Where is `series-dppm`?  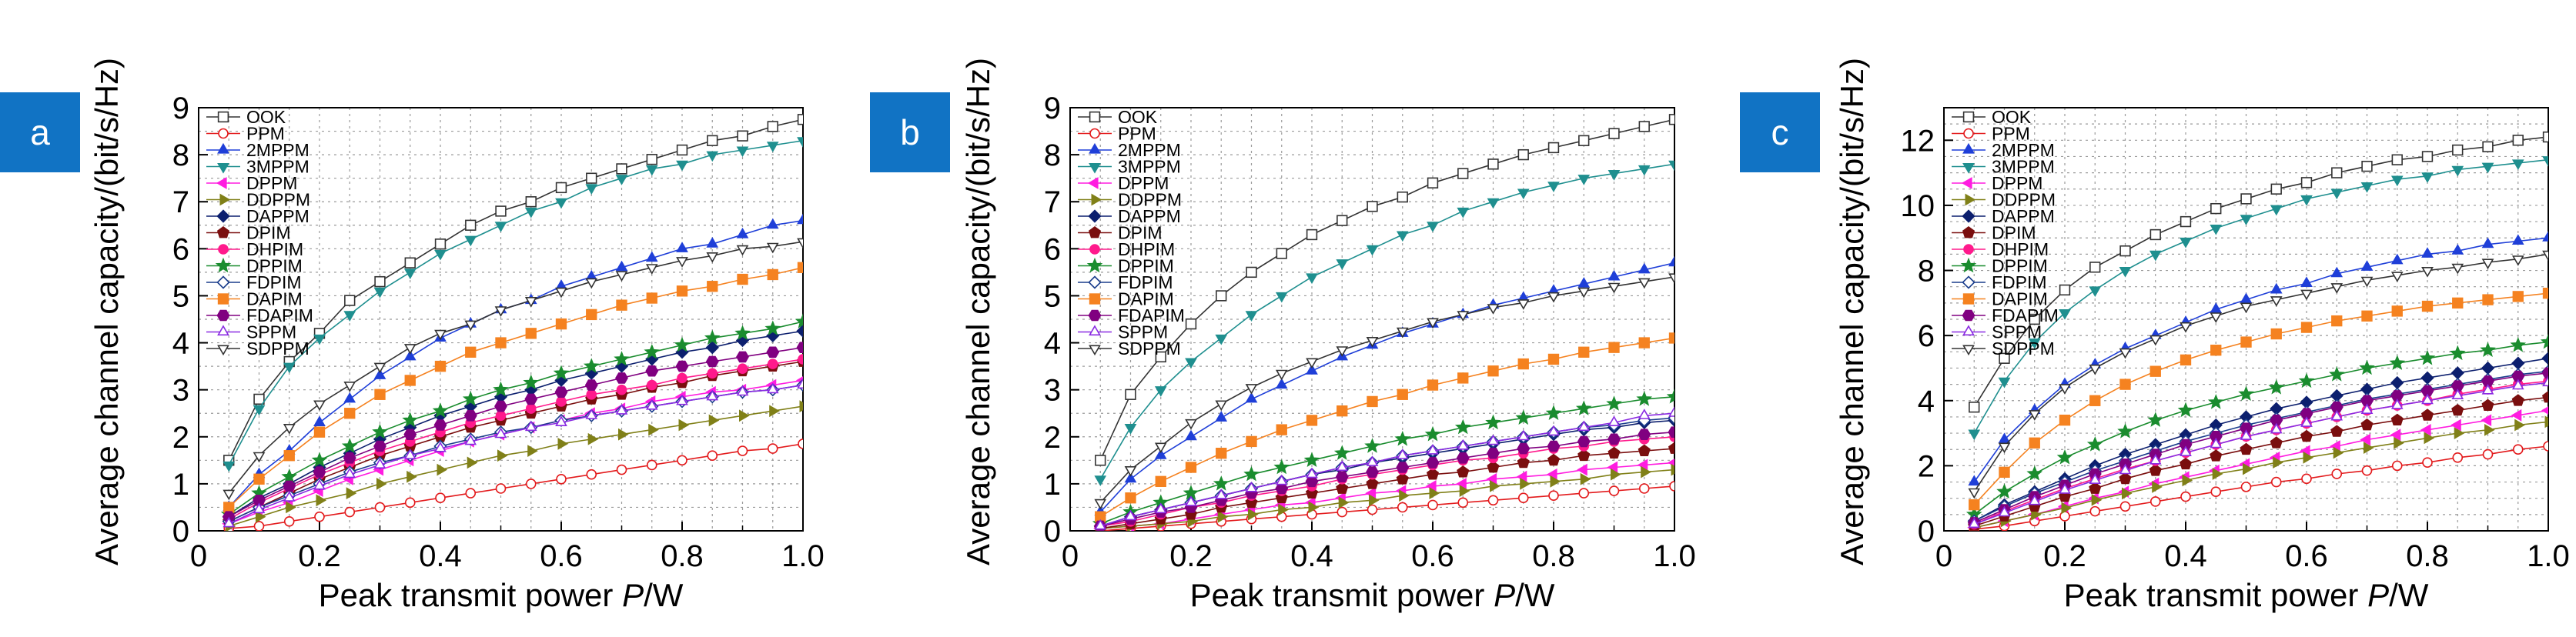 series-dppm is located at coordinates (512, 453).